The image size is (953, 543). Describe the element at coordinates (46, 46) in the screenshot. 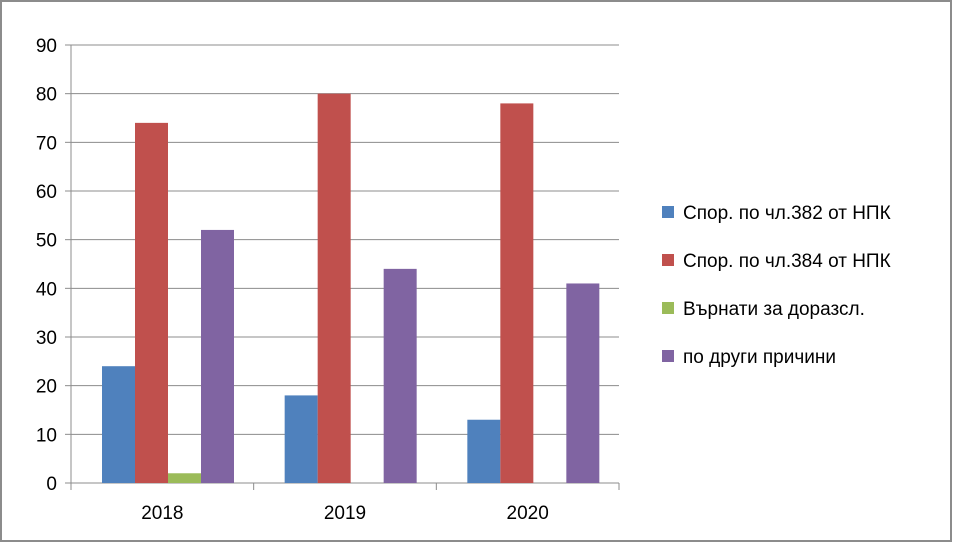

I see `y-tick-label: 90` at that location.